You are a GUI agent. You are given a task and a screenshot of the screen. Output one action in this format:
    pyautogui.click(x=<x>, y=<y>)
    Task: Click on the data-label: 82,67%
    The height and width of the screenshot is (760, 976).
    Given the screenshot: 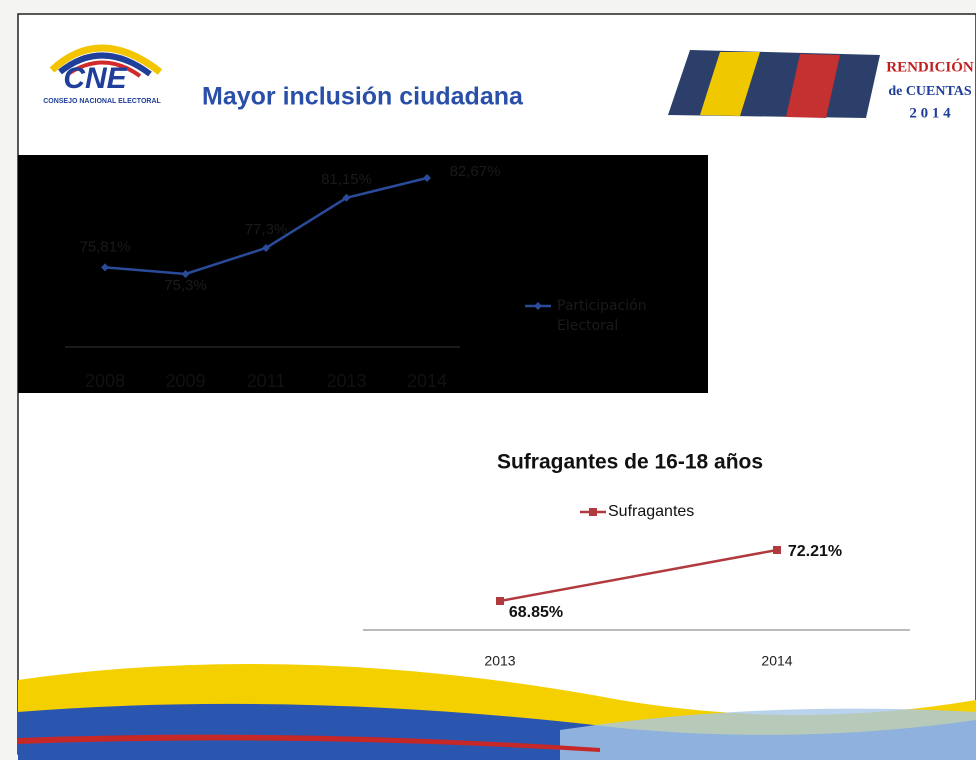 What is the action you would take?
    pyautogui.click(x=475, y=171)
    